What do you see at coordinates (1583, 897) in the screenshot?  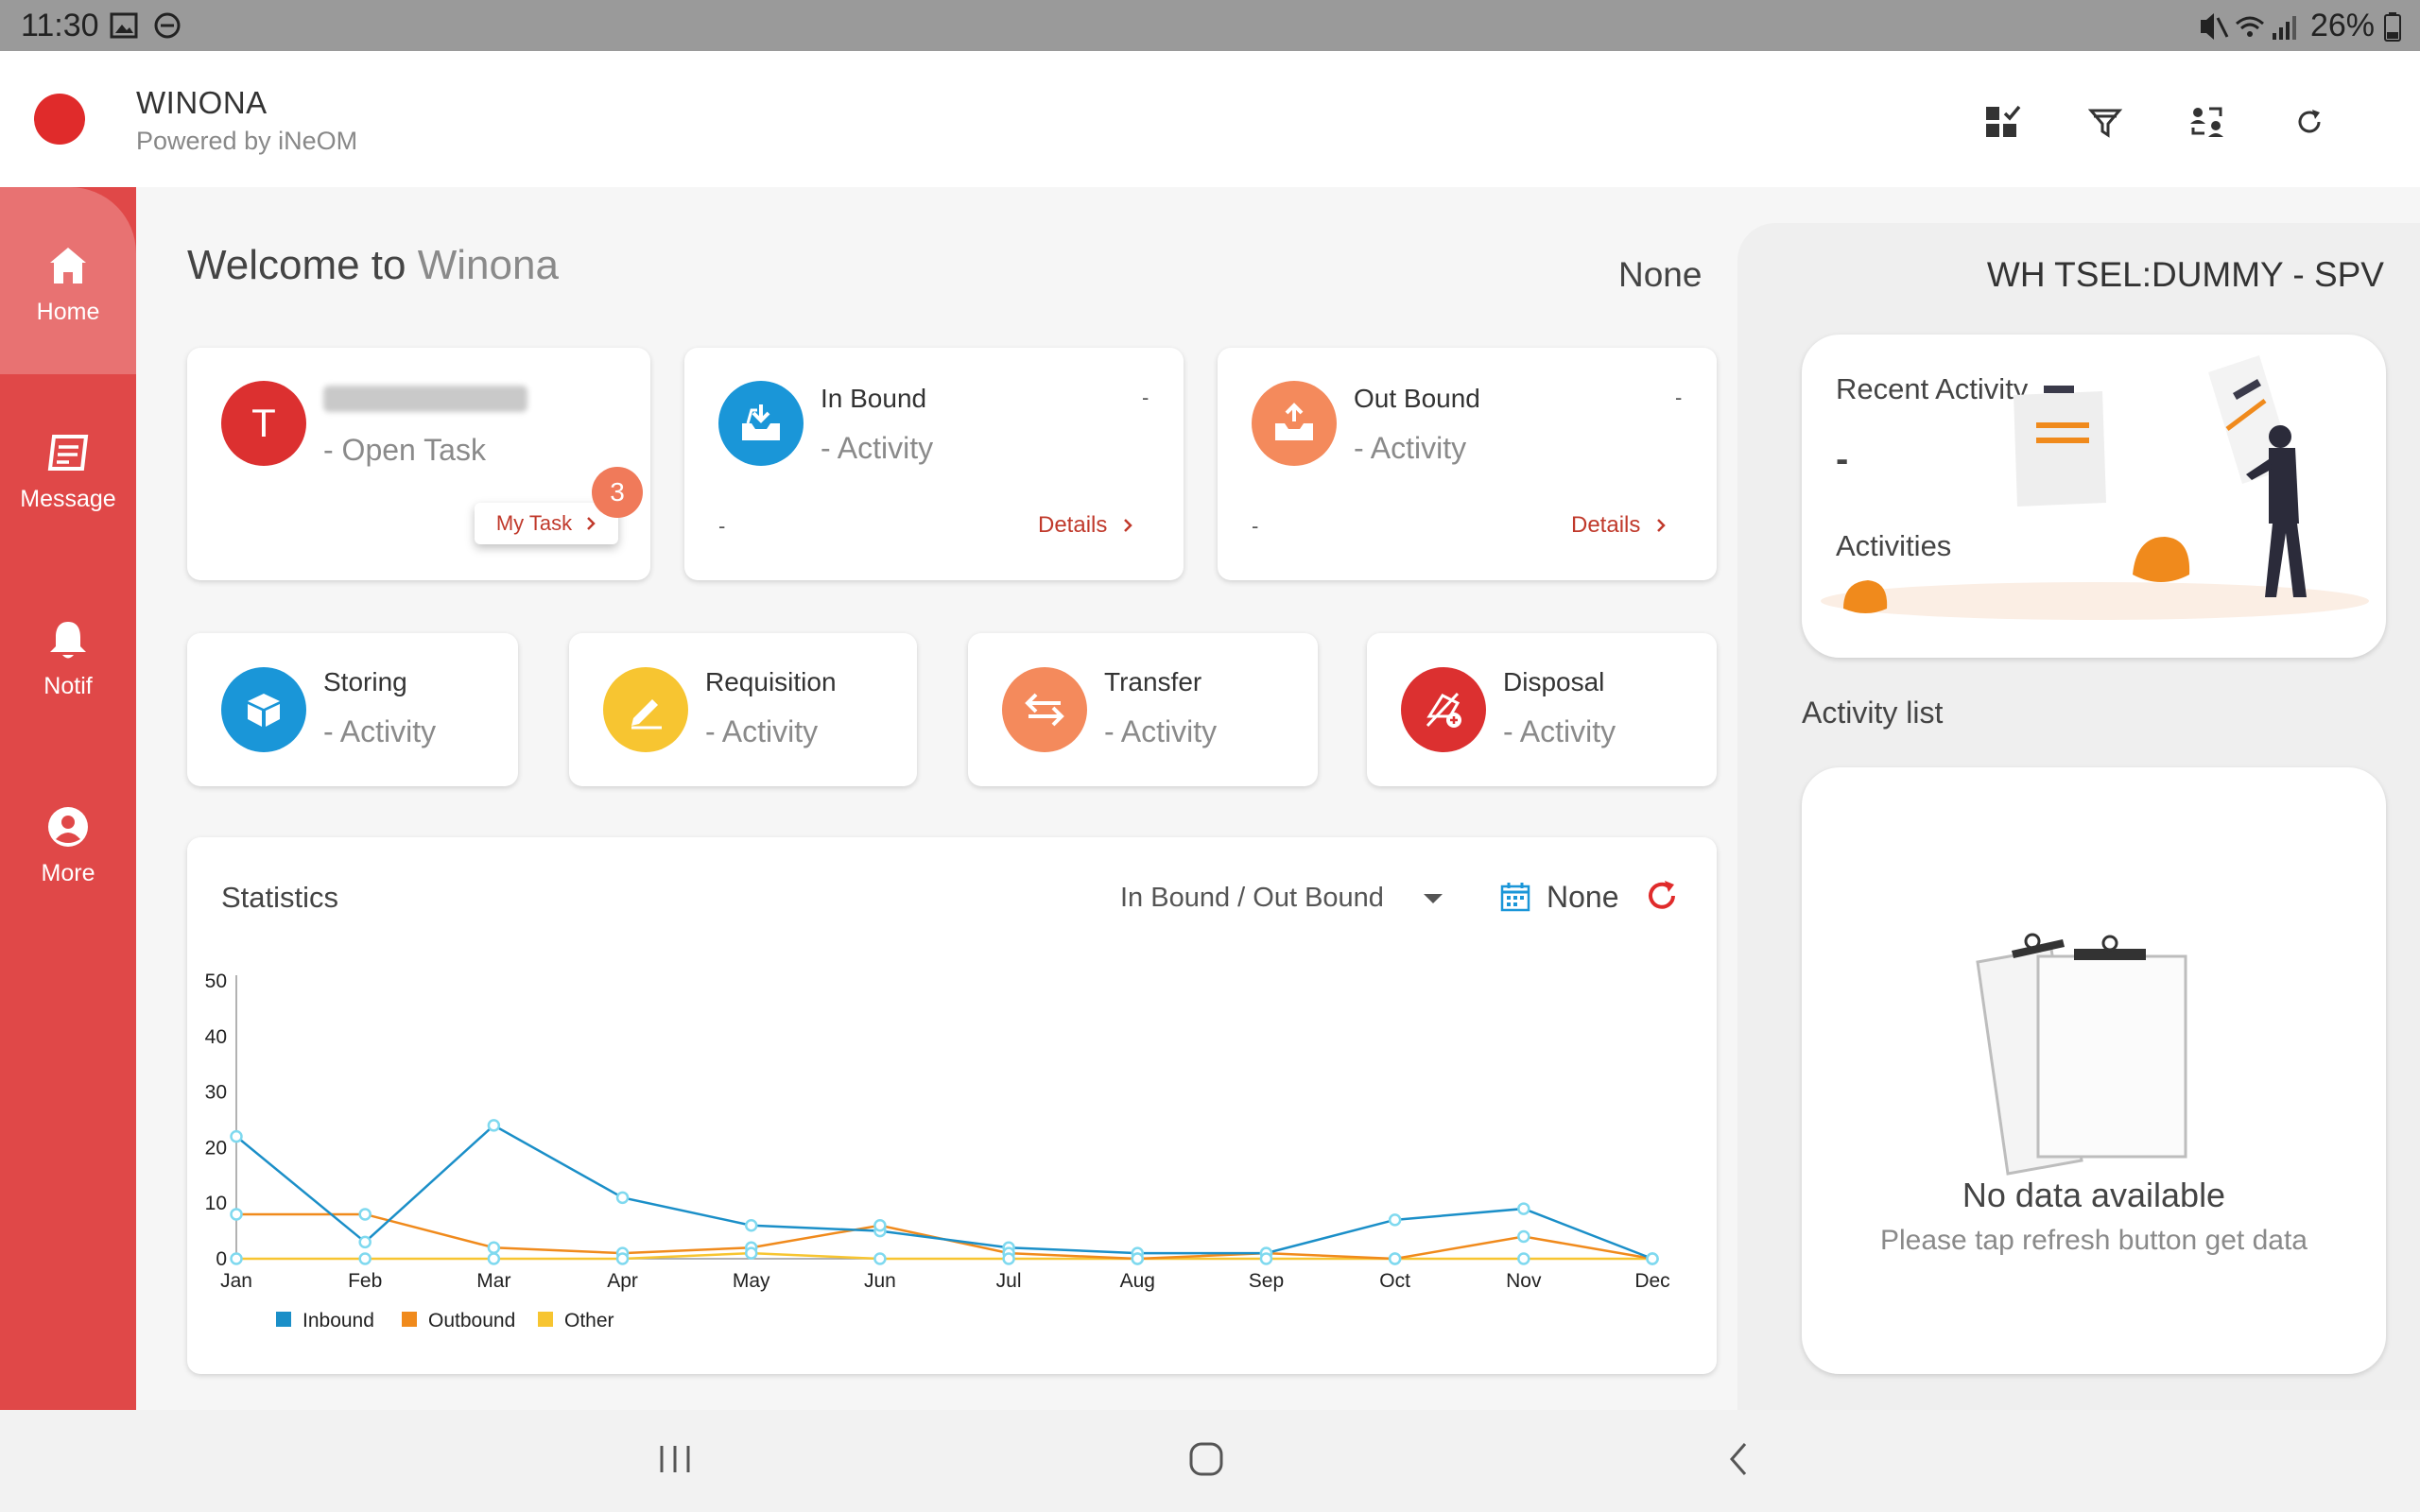 I see `stats-date-value: None` at bounding box center [1583, 897].